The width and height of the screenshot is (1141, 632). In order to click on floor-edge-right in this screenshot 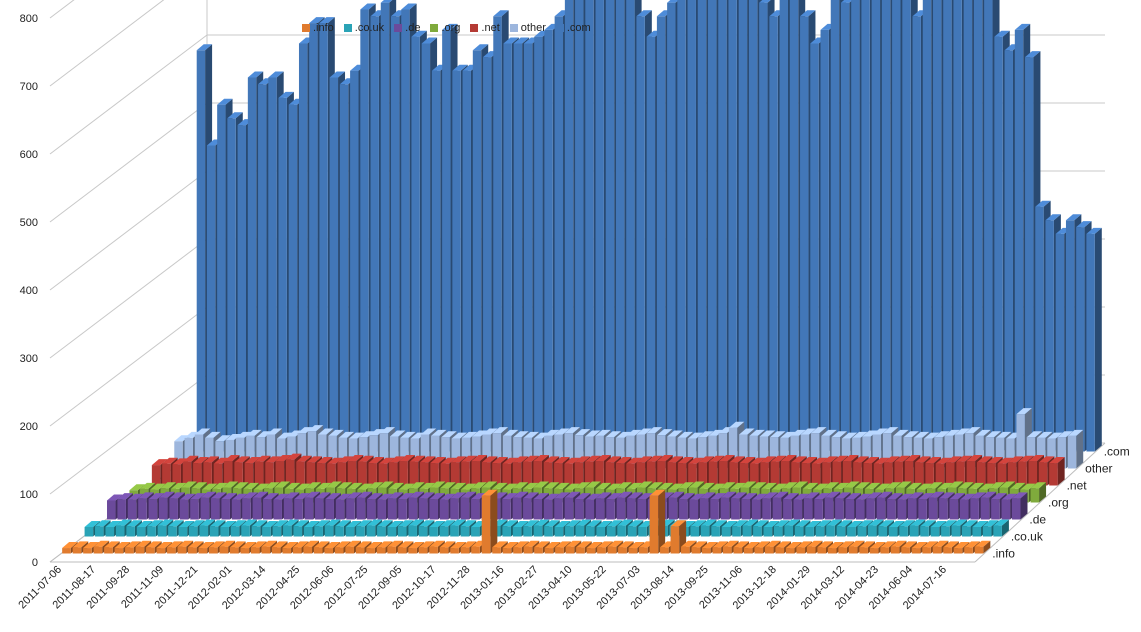, I will do `click(1040, 502)`.